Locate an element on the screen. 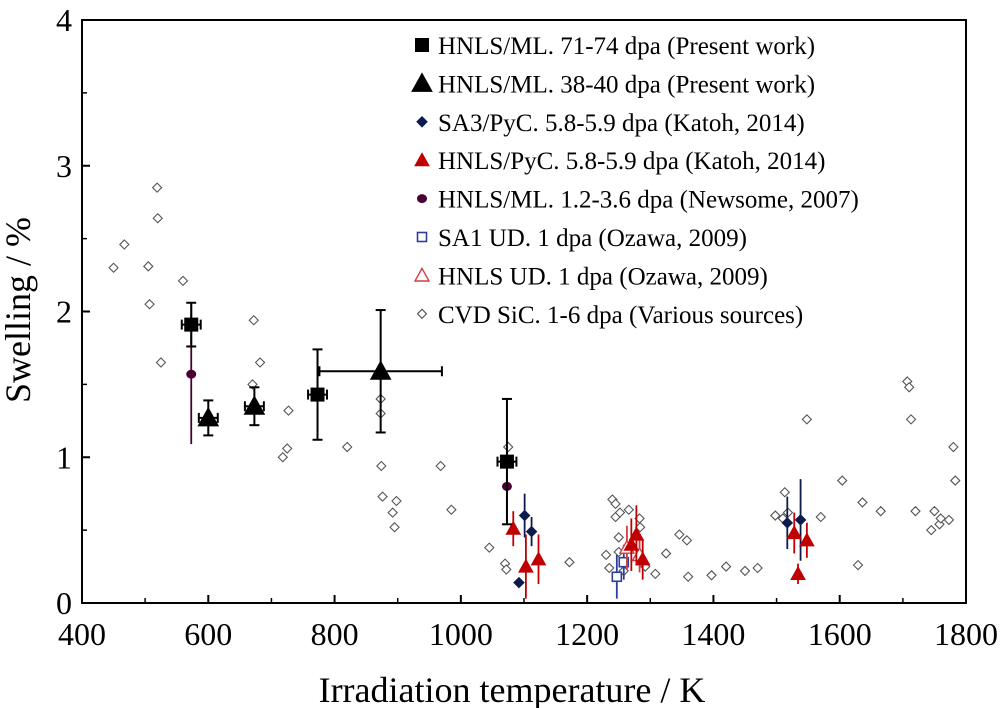 The width and height of the screenshot is (1000, 708). y-tick-label: 3 is located at coordinates (64, 166).